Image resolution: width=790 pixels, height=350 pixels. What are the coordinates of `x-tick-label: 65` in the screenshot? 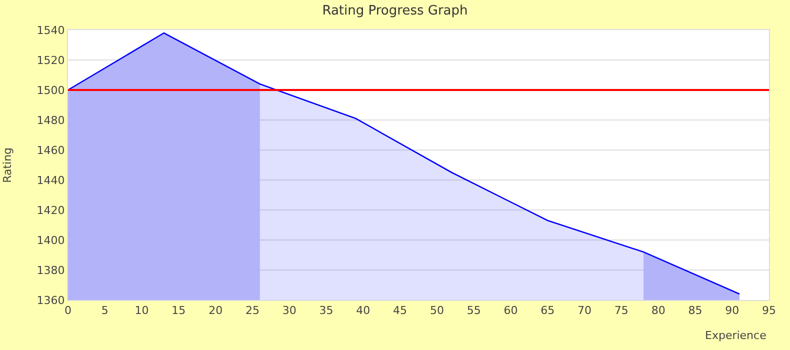 It's located at (547, 311).